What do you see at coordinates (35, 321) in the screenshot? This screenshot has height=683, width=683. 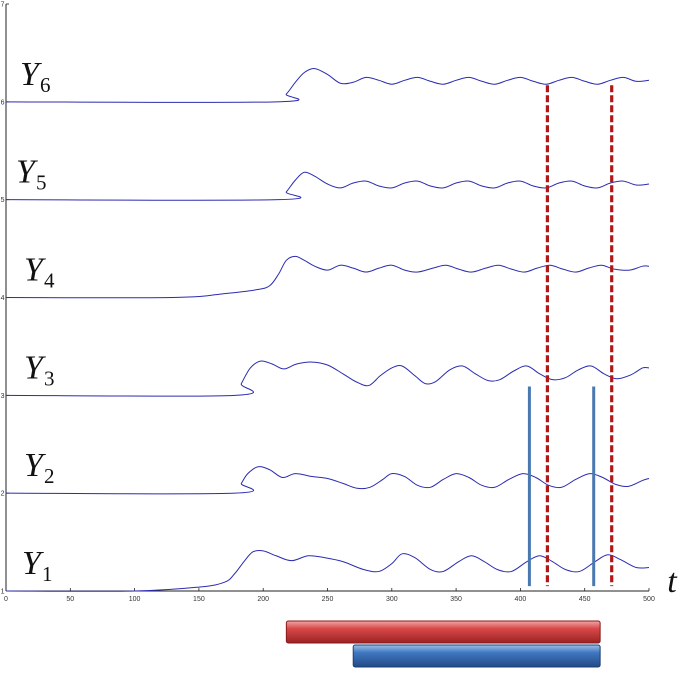 I see `label-layer: Y 1Y 2Y 3Y 4Y 5Y 6` at bounding box center [35, 321].